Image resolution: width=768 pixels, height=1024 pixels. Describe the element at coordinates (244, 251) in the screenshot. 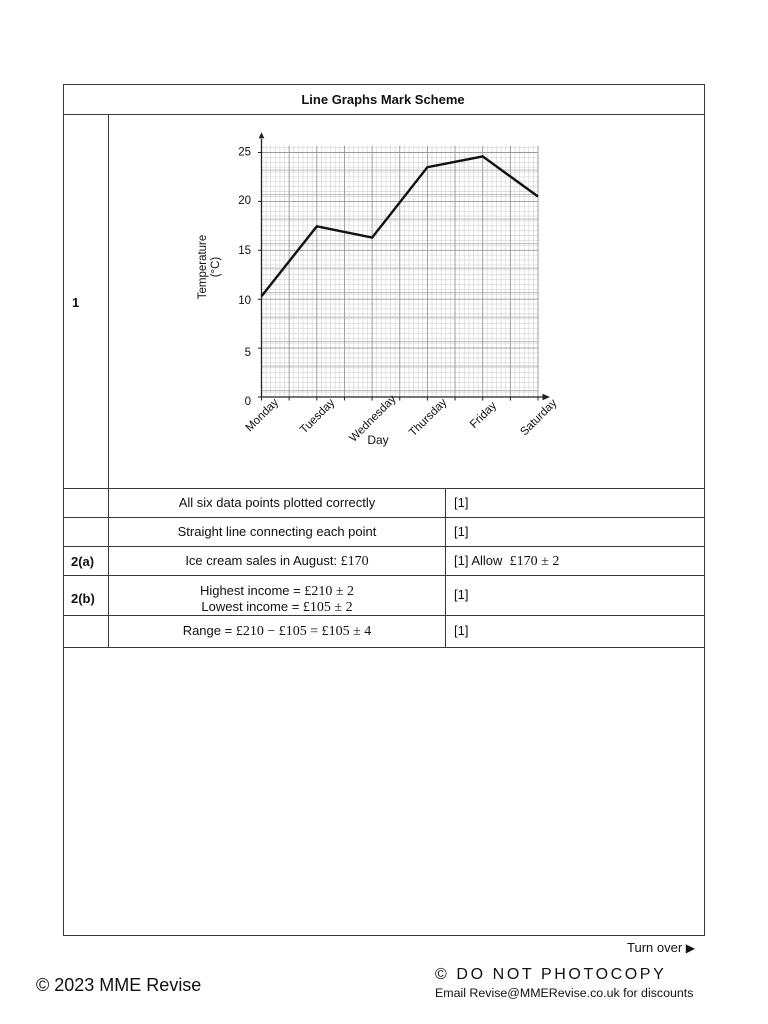

I see `svg-text: 15` at that location.